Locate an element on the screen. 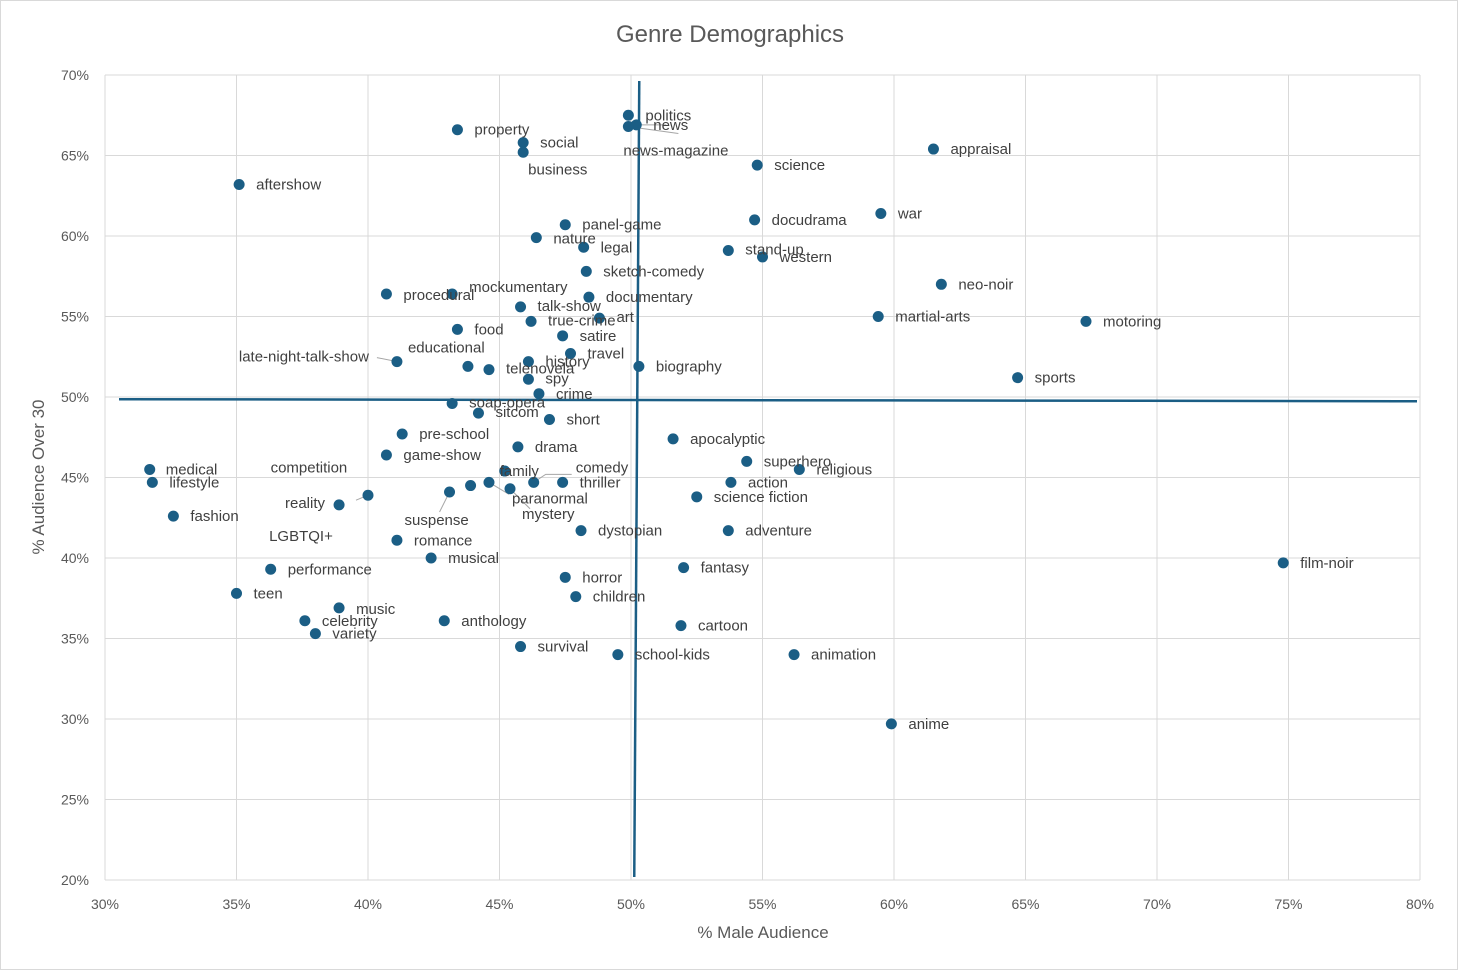  data-label: docudrama is located at coordinates (810, 220).